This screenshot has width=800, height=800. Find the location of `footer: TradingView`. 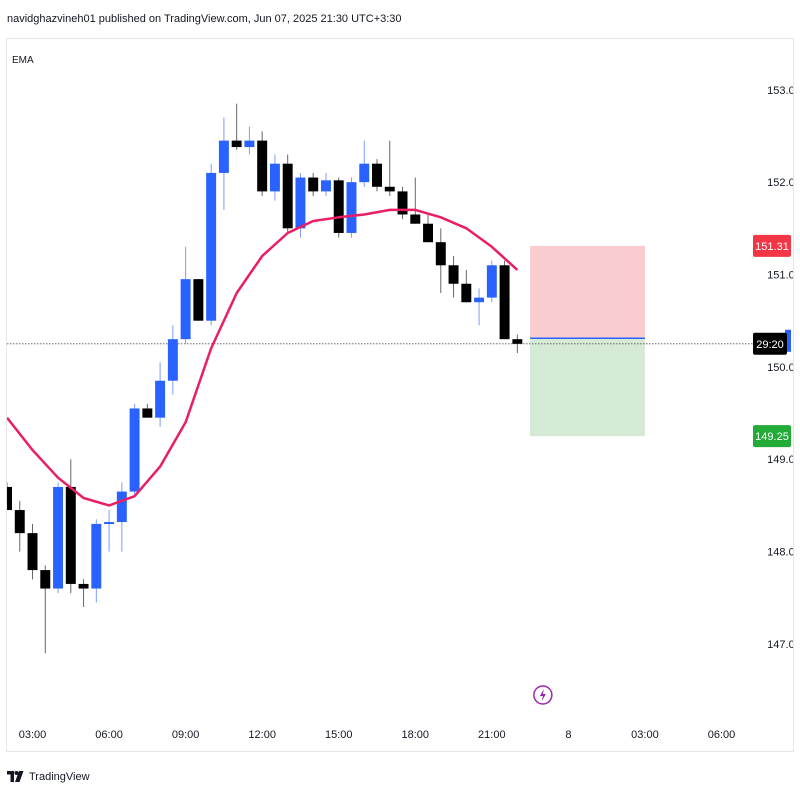

footer: TradingView is located at coordinates (48, 777).